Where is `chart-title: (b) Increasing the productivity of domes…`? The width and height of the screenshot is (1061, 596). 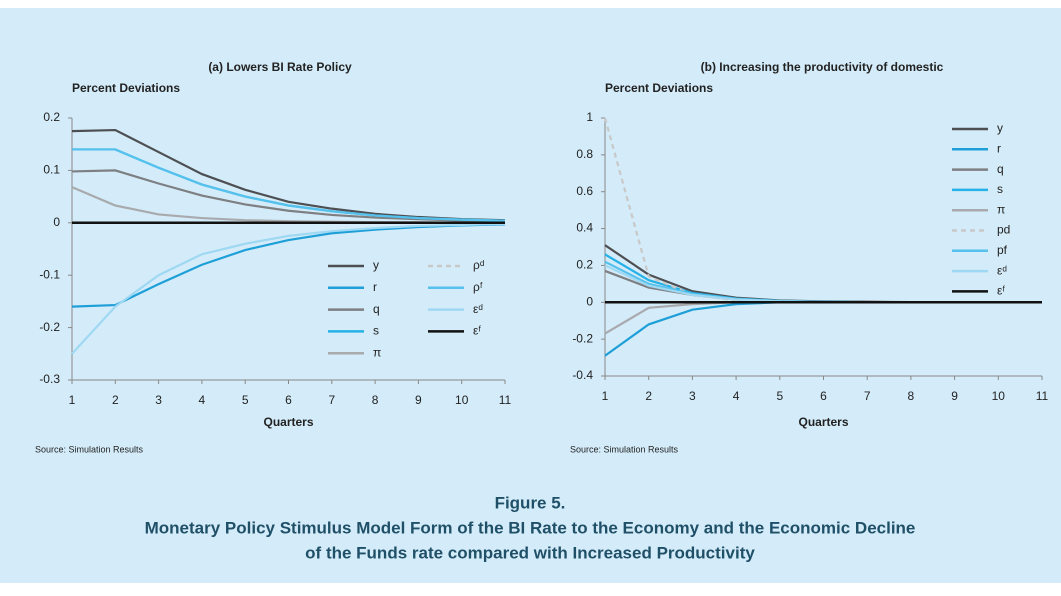 chart-title: (b) Increasing the productivity of domes… is located at coordinates (822, 67).